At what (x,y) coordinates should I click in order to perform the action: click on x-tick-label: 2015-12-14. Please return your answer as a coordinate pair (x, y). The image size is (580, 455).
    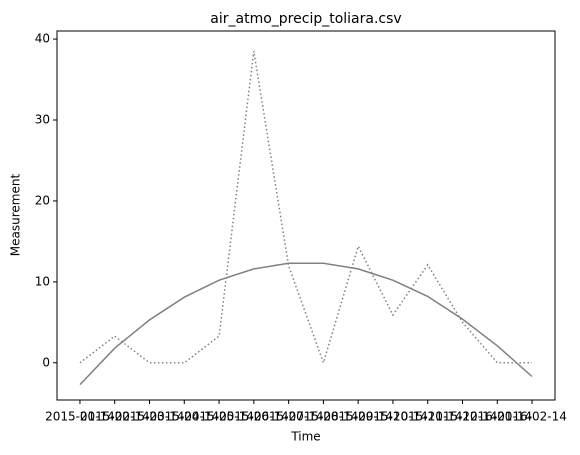
    Looking at the image, I should click on (463, 417).